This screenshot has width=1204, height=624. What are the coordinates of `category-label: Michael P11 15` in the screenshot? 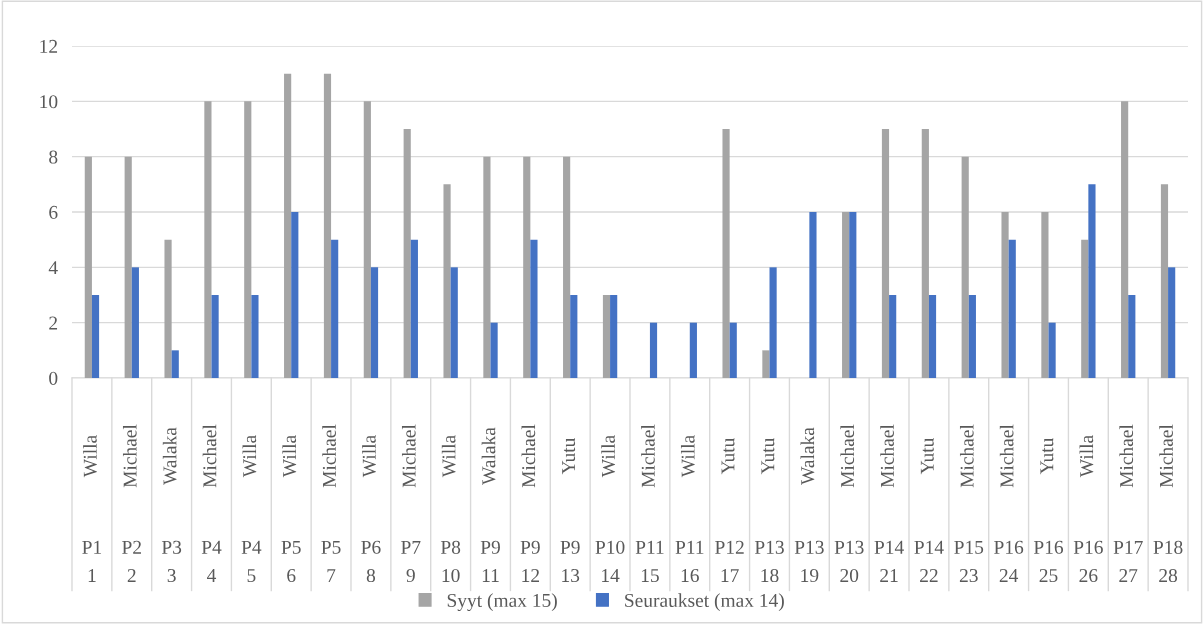 It's located at (649, 503).